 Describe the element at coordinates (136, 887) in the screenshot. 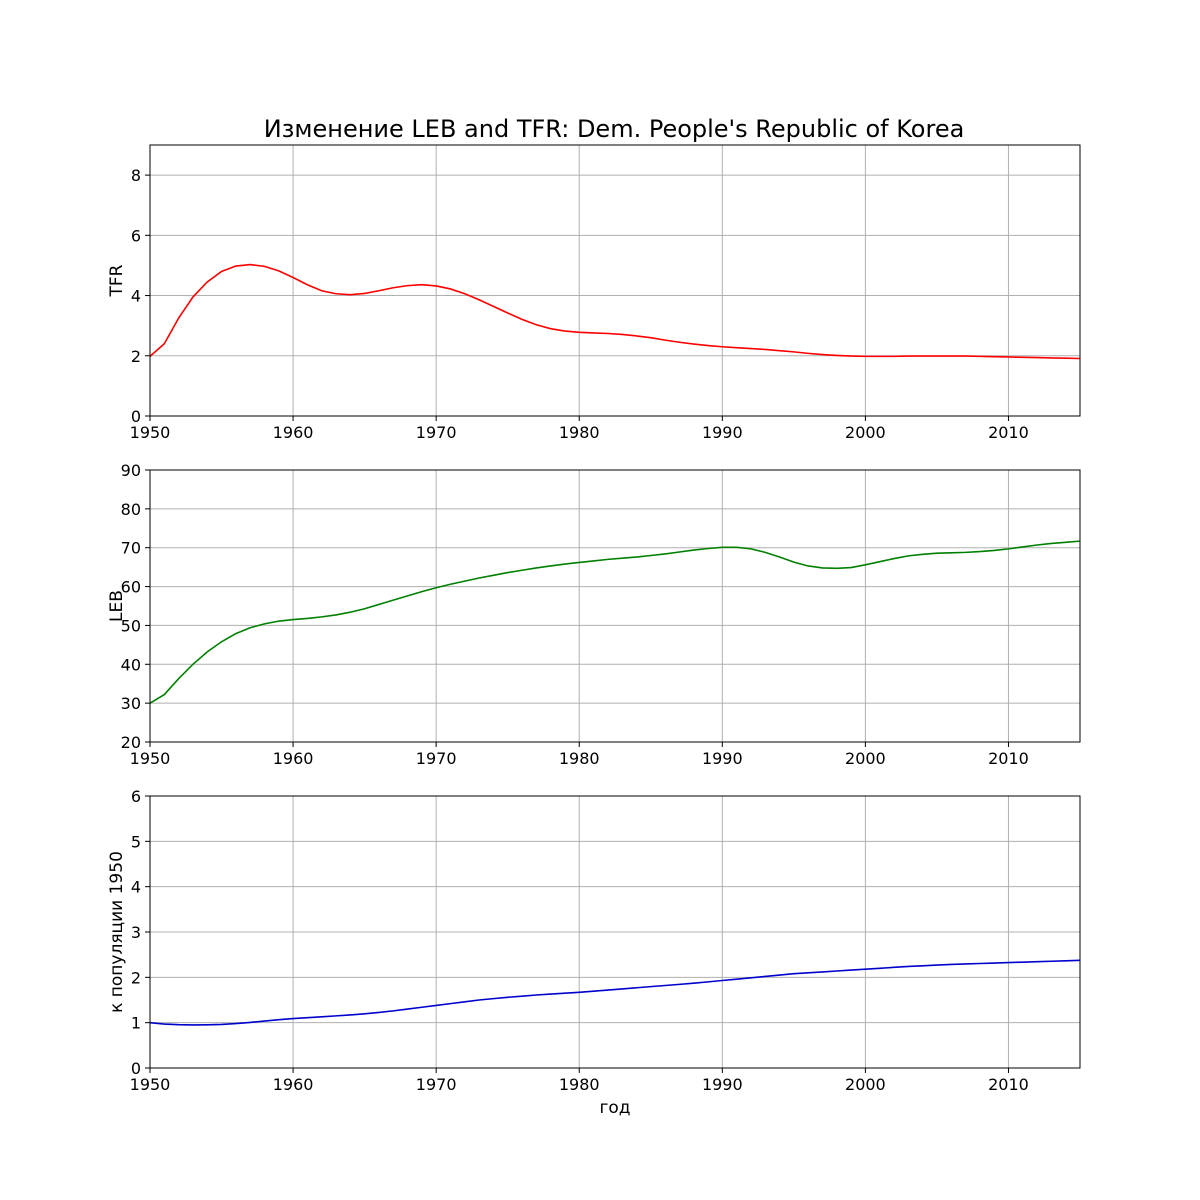

I see `population-y-tick-label: 4` at that location.